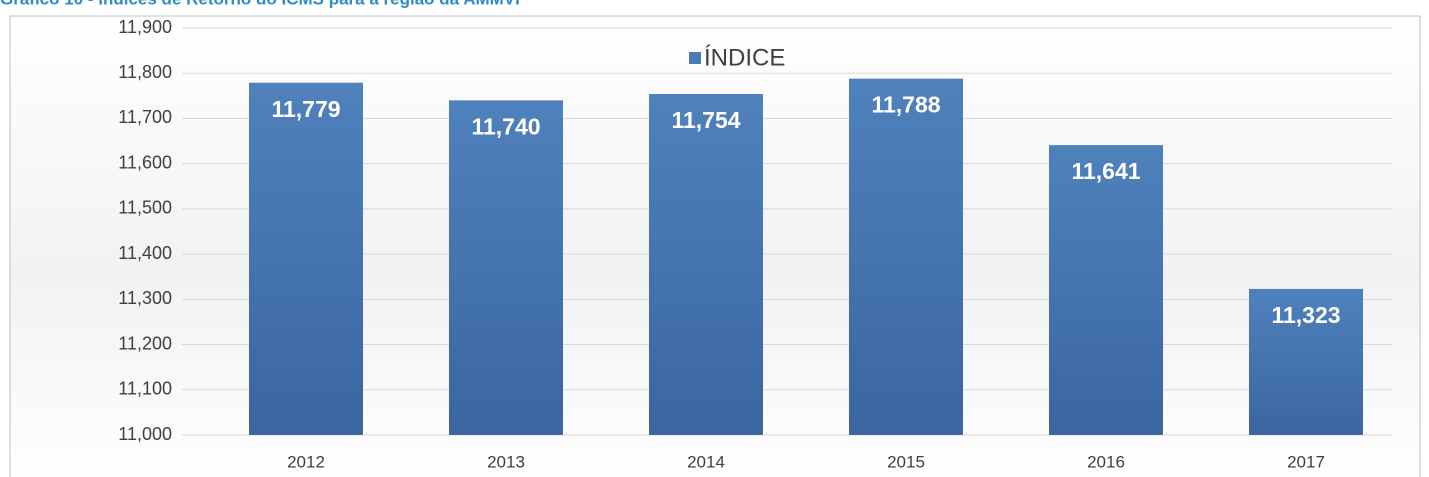 Image resolution: width=1429 pixels, height=477 pixels. I want to click on y-tick-label: 11,900, so click(145, 27).